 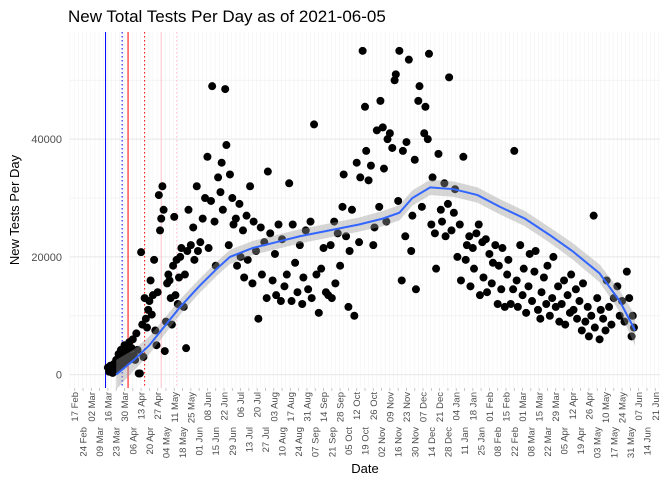 I want to click on x-tick-label: 07 Sep, so click(x=316, y=442).